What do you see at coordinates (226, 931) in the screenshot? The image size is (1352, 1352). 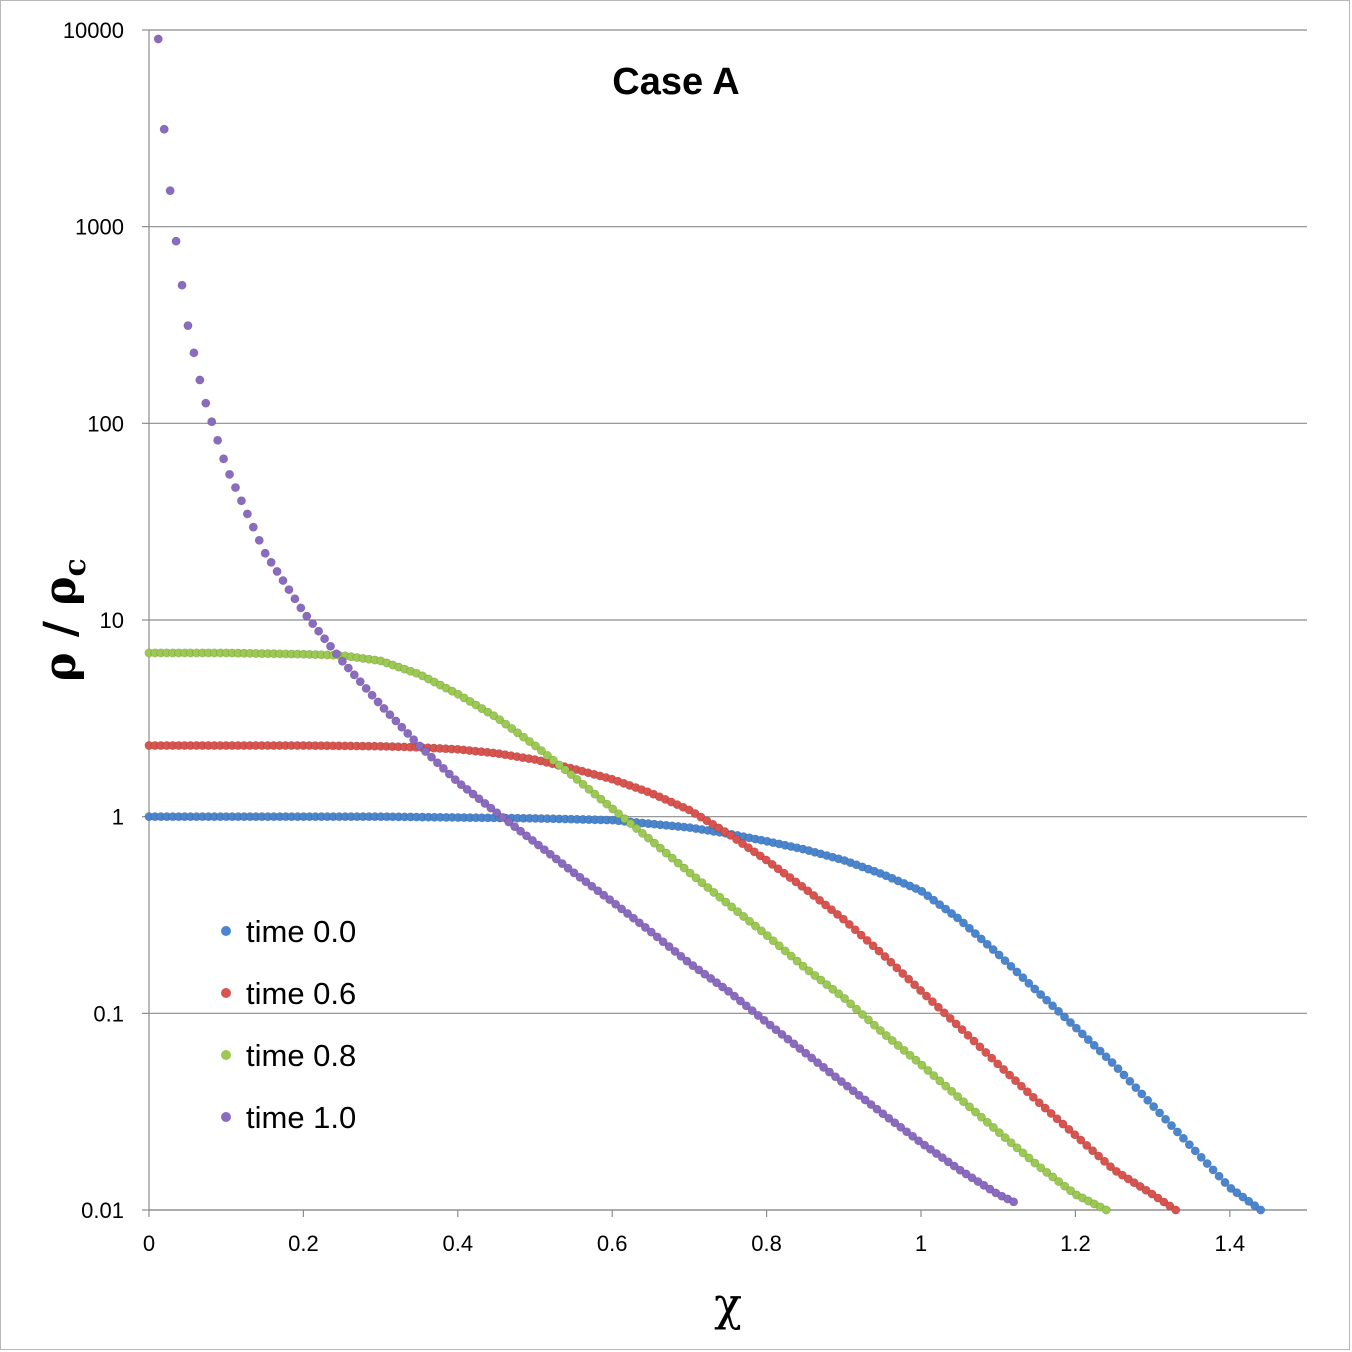 I see `legend-marker` at bounding box center [226, 931].